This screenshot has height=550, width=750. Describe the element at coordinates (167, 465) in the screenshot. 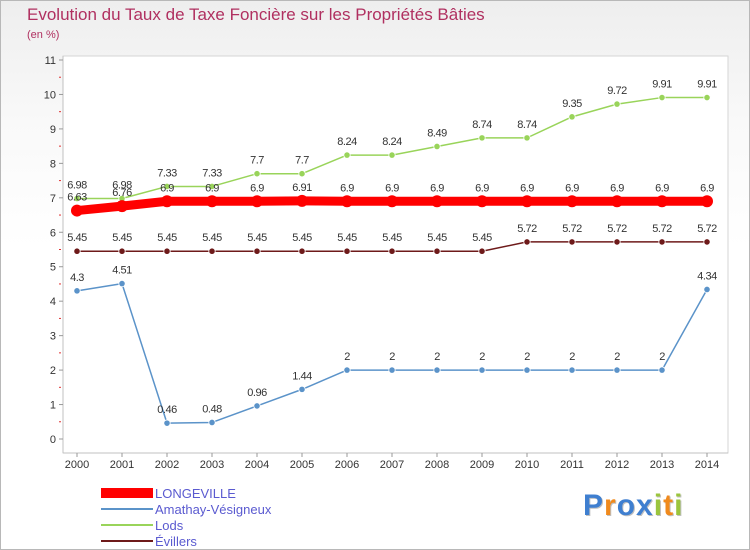

I see `x-tick-label: 2002` at that location.